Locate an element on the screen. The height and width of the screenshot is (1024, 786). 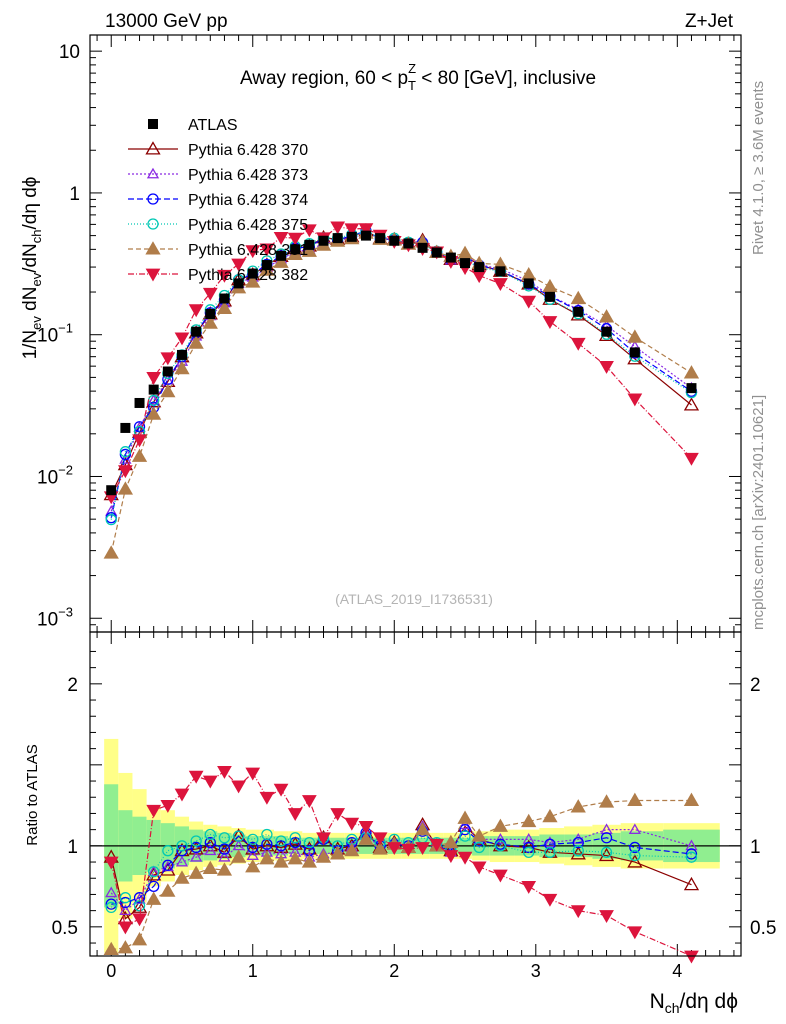
x-tick-label: 1 is located at coordinates (253, 971).